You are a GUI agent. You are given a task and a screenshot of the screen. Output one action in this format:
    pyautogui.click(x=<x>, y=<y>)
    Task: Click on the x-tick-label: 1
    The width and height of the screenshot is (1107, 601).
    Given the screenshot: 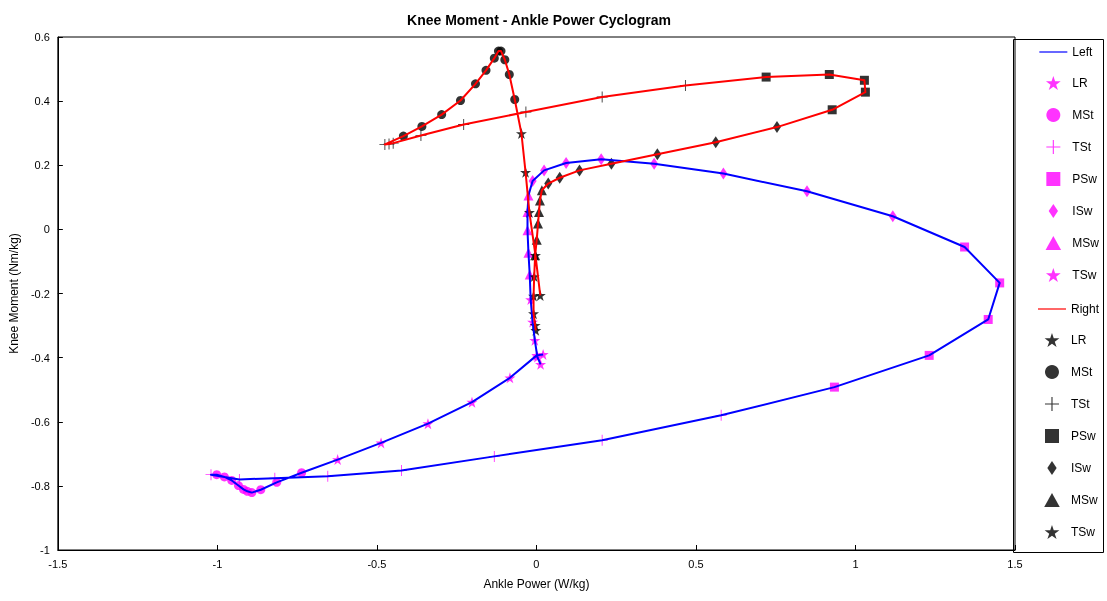 What is the action you would take?
    pyautogui.click(x=855, y=563)
    